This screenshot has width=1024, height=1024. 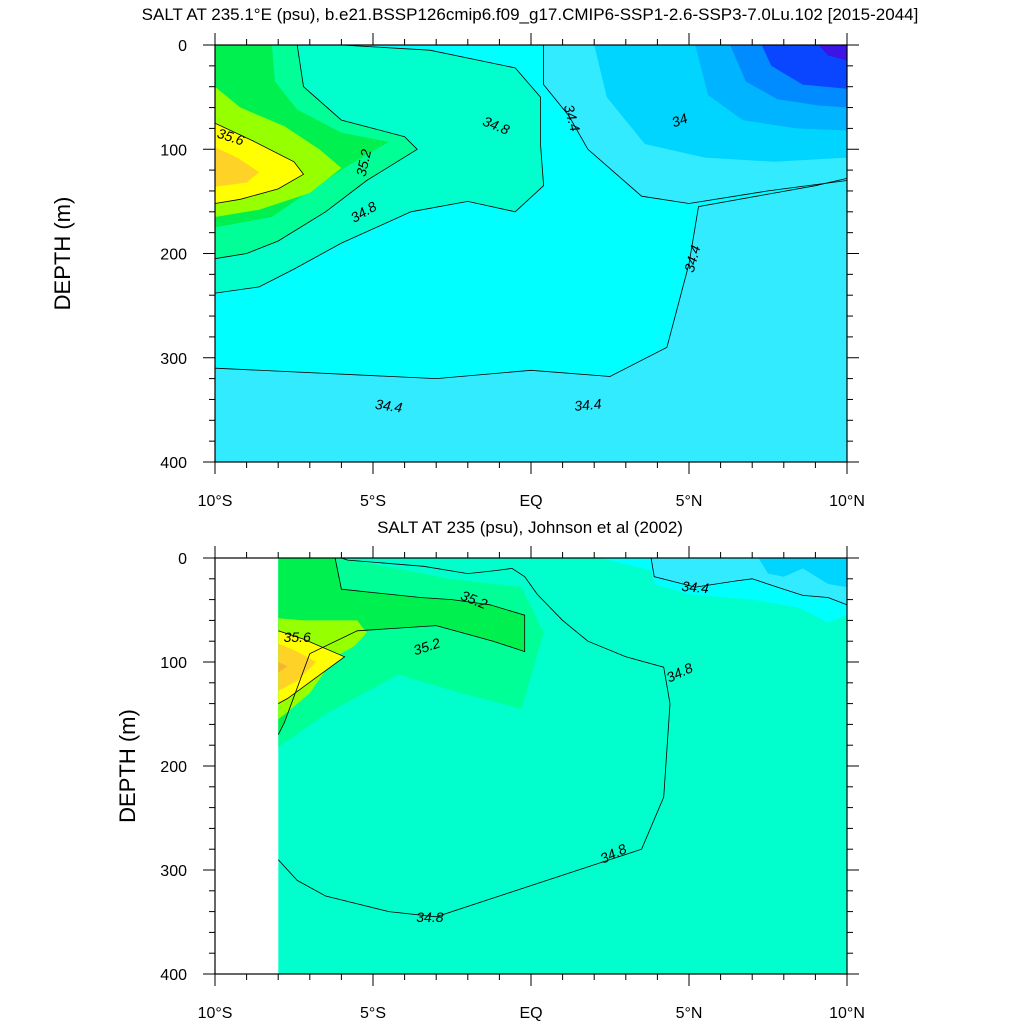 I want to click on contour-label-2: 35.2, so click(x=426, y=647).